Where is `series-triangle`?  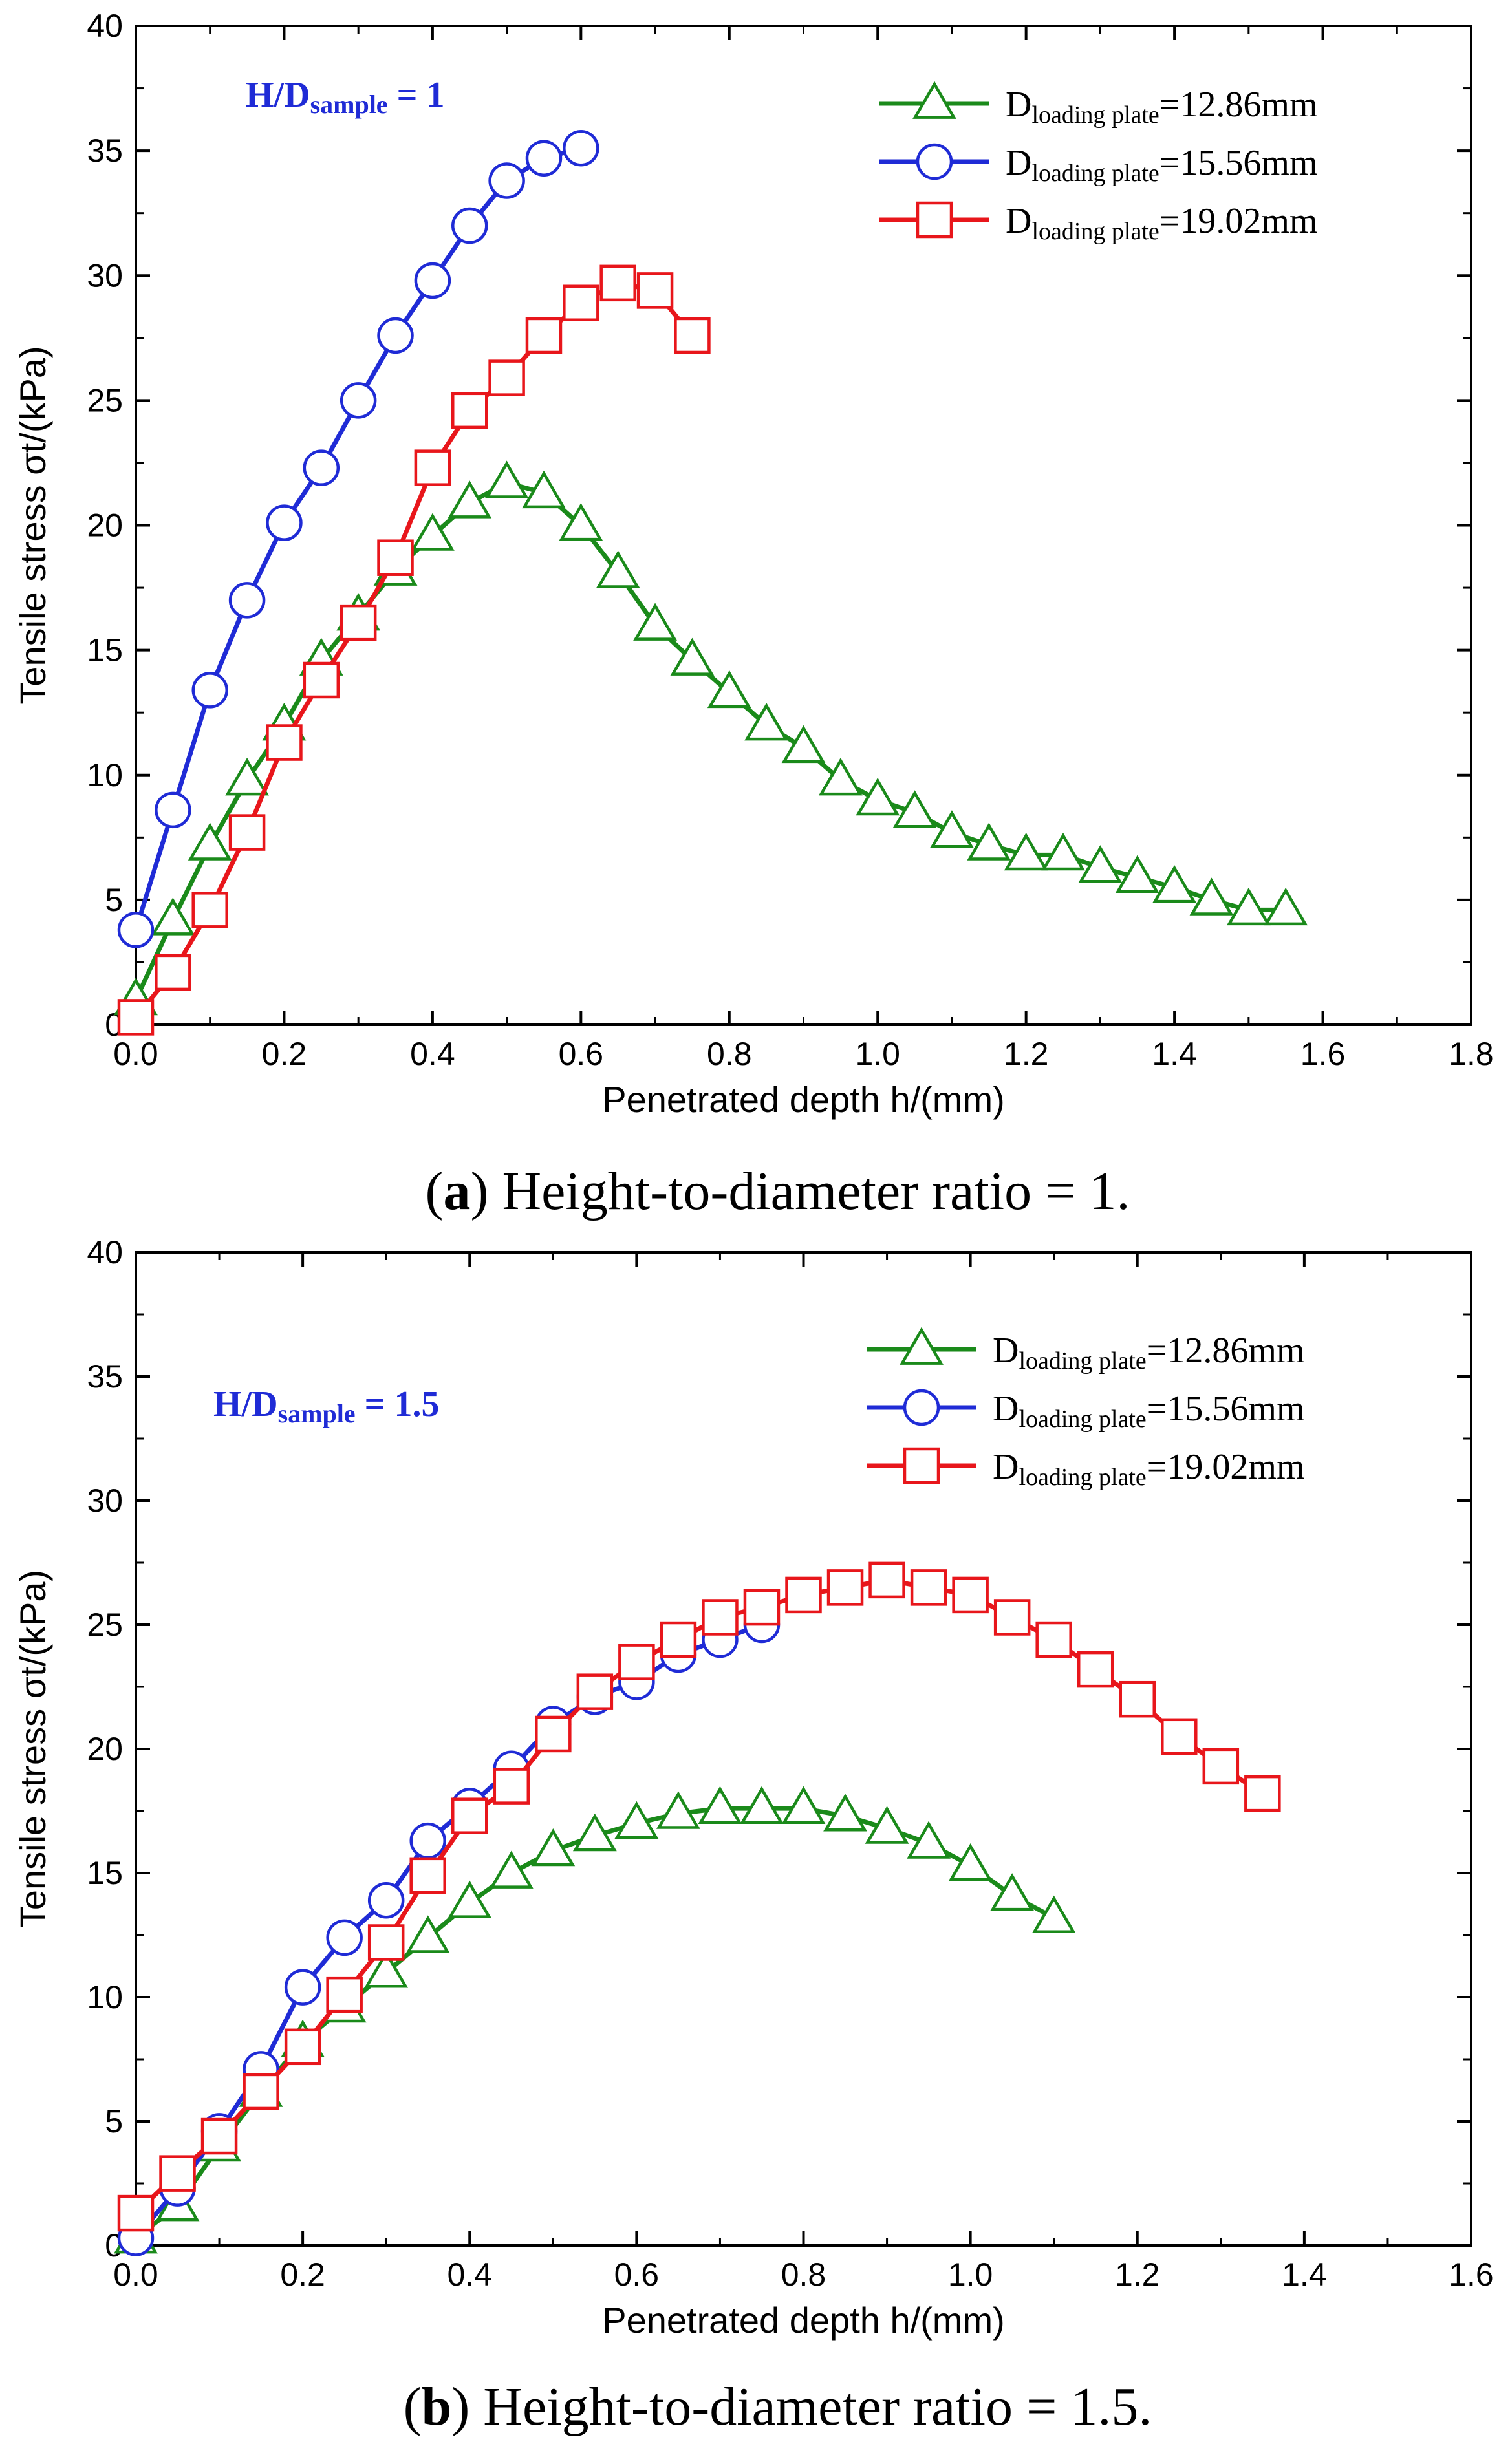 series-triangle is located at coordinates (595, 2020).